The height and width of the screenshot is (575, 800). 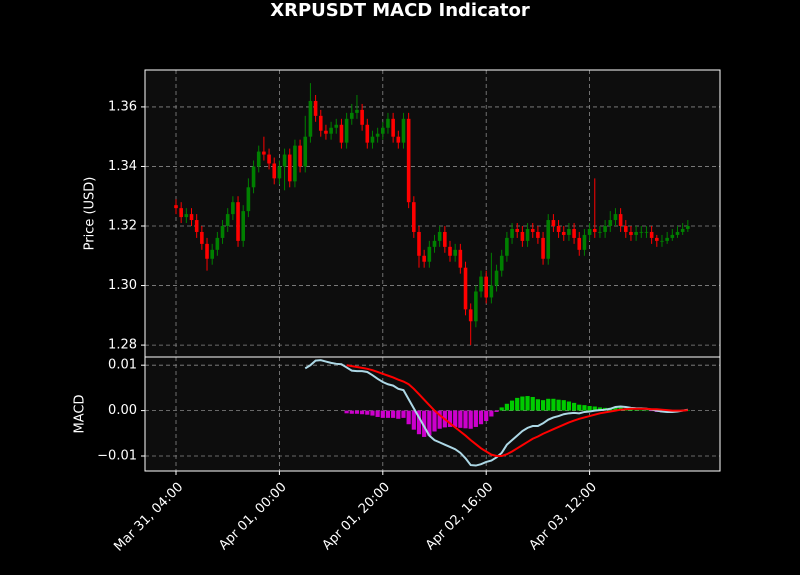 I want to click on y-tick-label: 1.36, so click(x=122, y=106).